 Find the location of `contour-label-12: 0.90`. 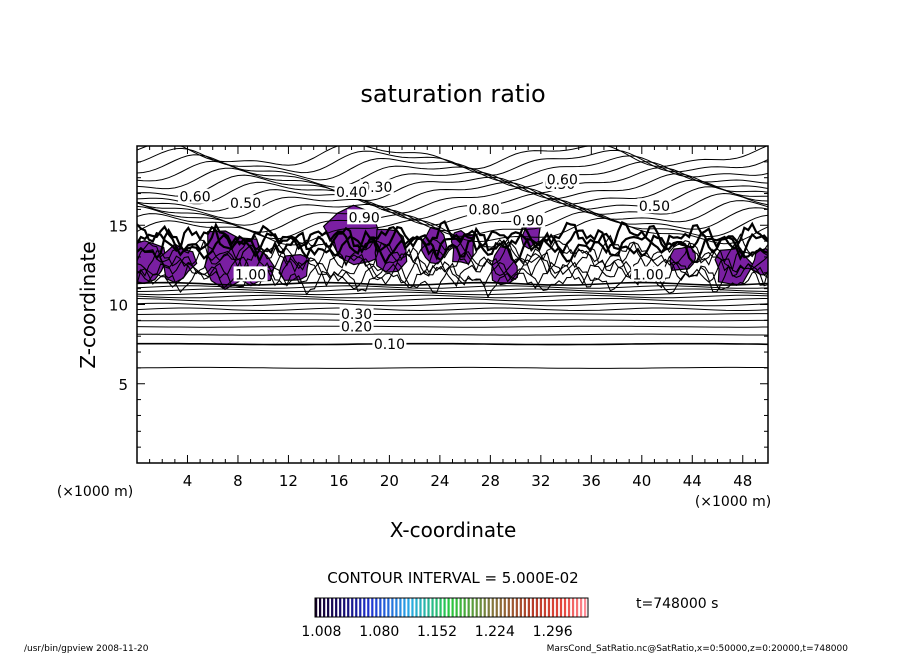

contour-label-12: 0.90 is located at coordinates (528, 221).